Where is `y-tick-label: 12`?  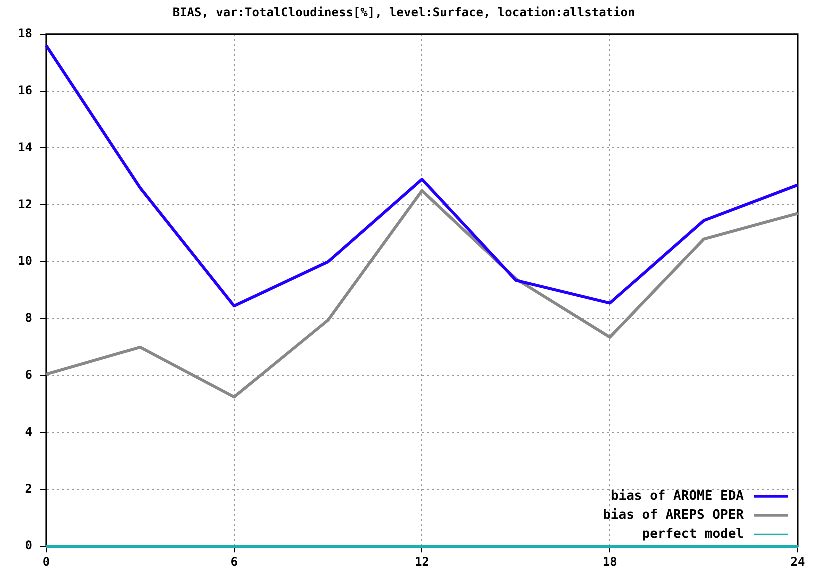
y-tick-label: 12 is located at coordinates (25, 204).